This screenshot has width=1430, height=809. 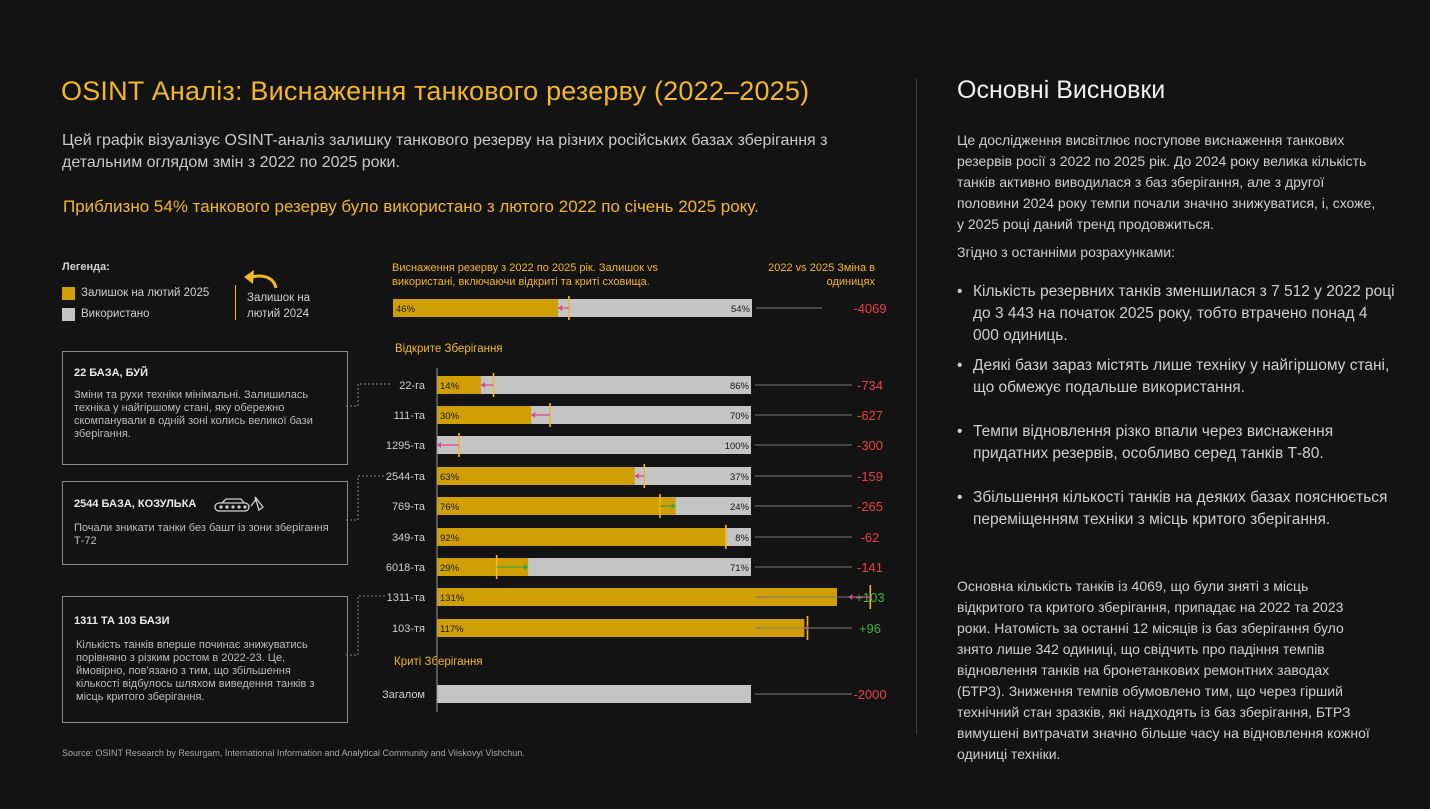 I want to click on section-open-storage: Відкрите Зберігання, so click(x=449, y=349).